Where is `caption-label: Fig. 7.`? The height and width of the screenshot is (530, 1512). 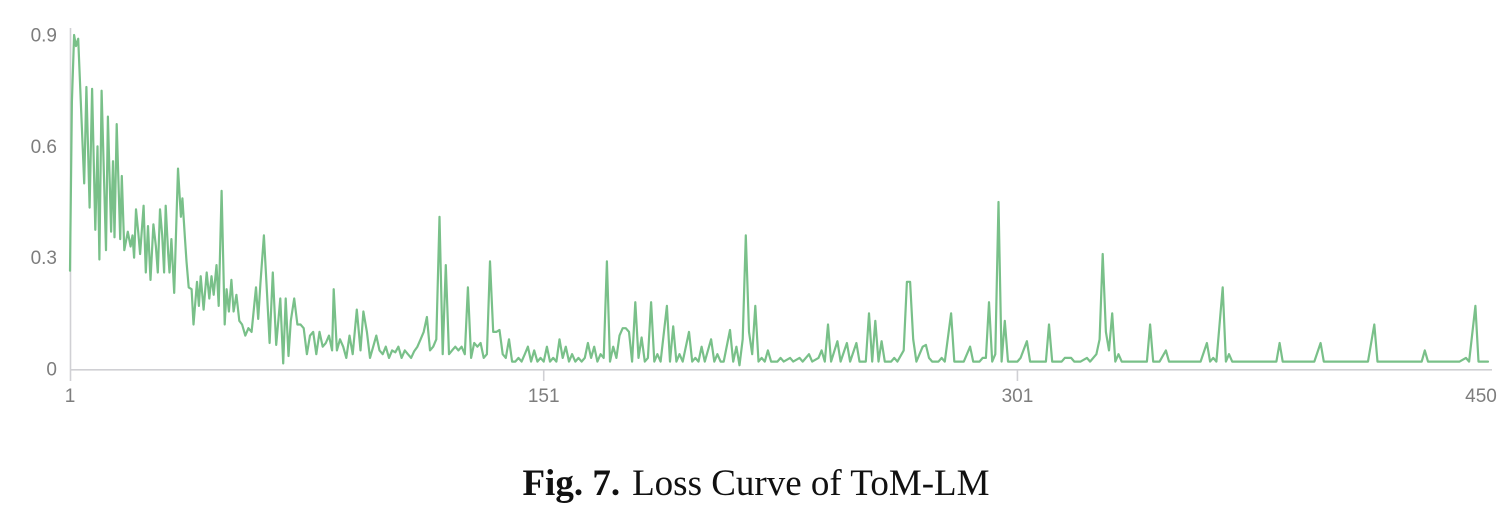 caption-label: Fig. 7. is located at coordinates (571, 483).